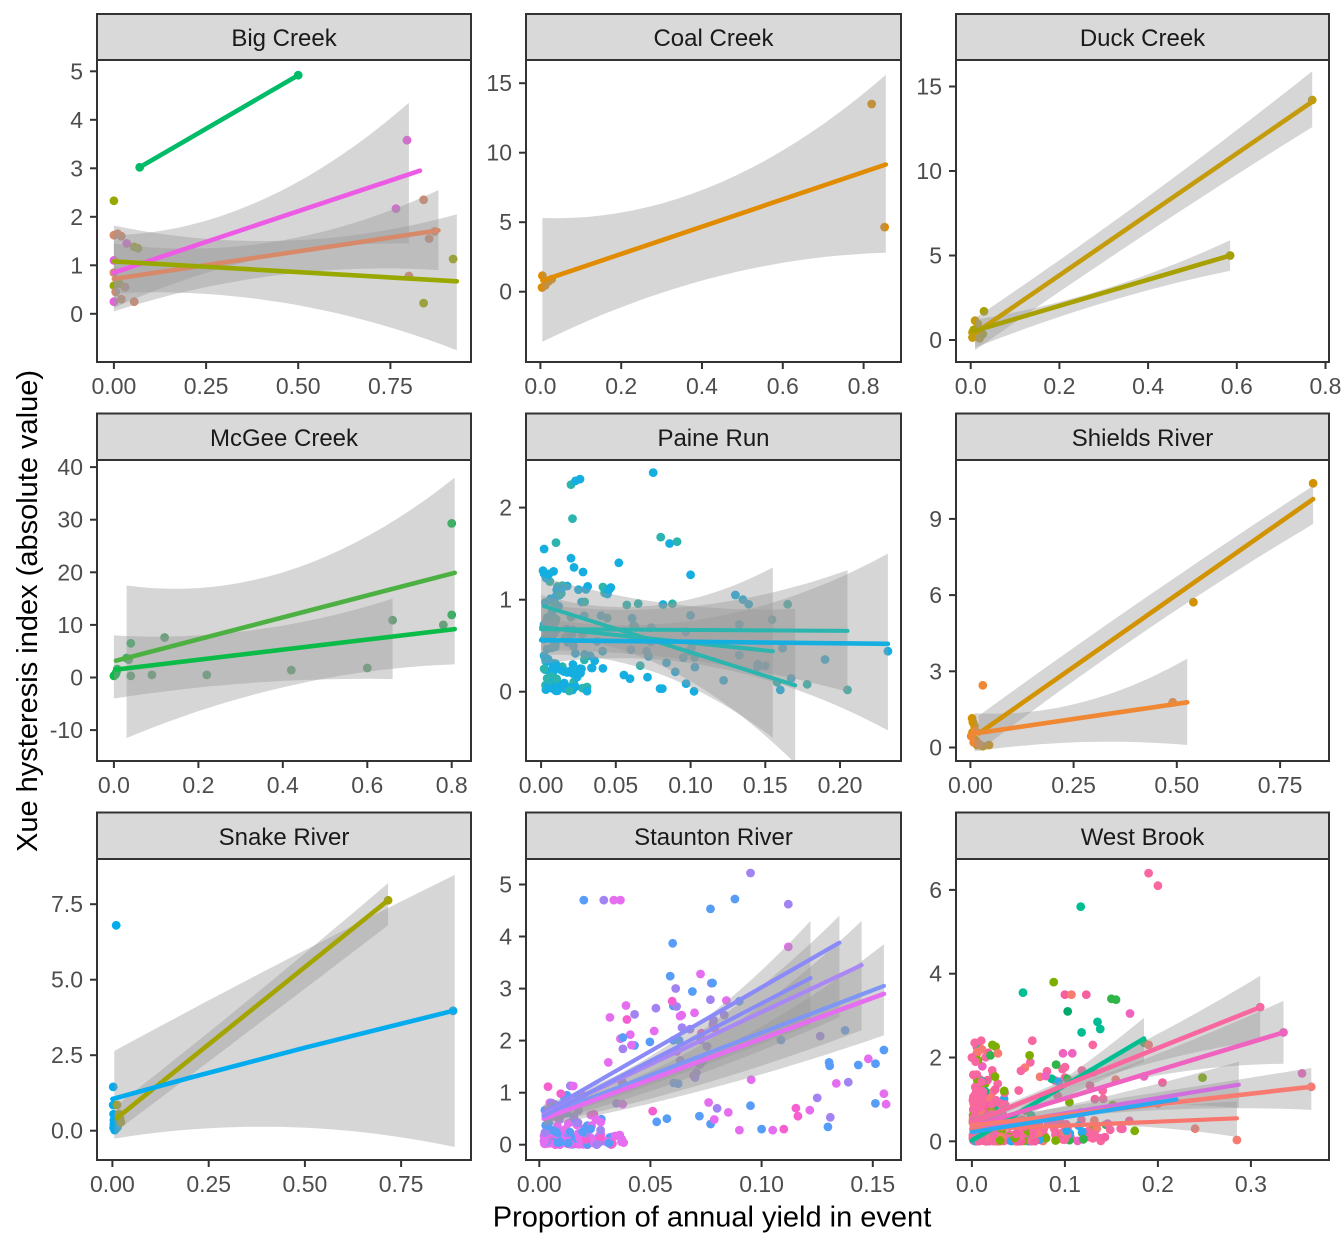  What do you see at coordinates (70, 520) in the screenshot?
I see `svg-text: 30` at bounding box center [70, 520].